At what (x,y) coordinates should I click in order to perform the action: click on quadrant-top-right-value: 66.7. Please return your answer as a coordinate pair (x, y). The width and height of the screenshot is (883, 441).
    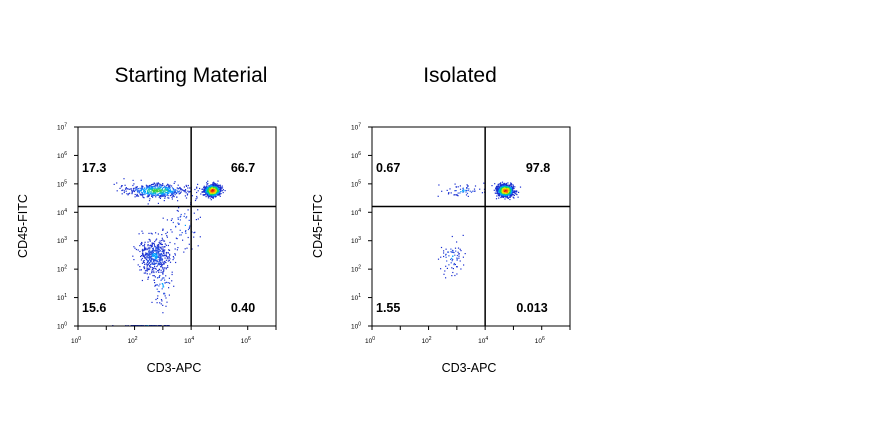
    Looking at the image, I should click on (243, 168).